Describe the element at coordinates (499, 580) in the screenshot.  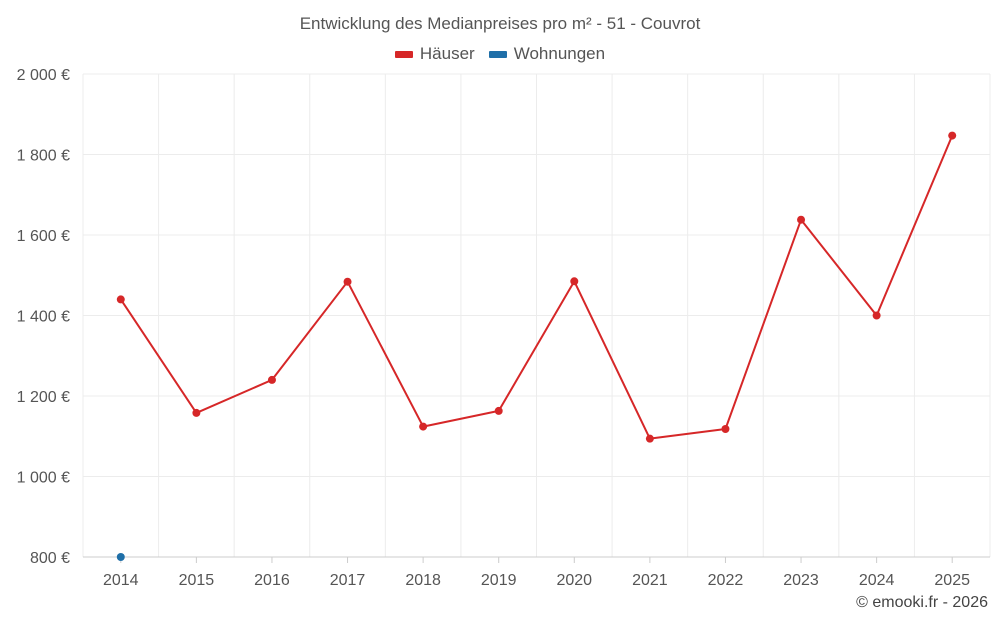
I see `x-tick-label: 2019` at that location.